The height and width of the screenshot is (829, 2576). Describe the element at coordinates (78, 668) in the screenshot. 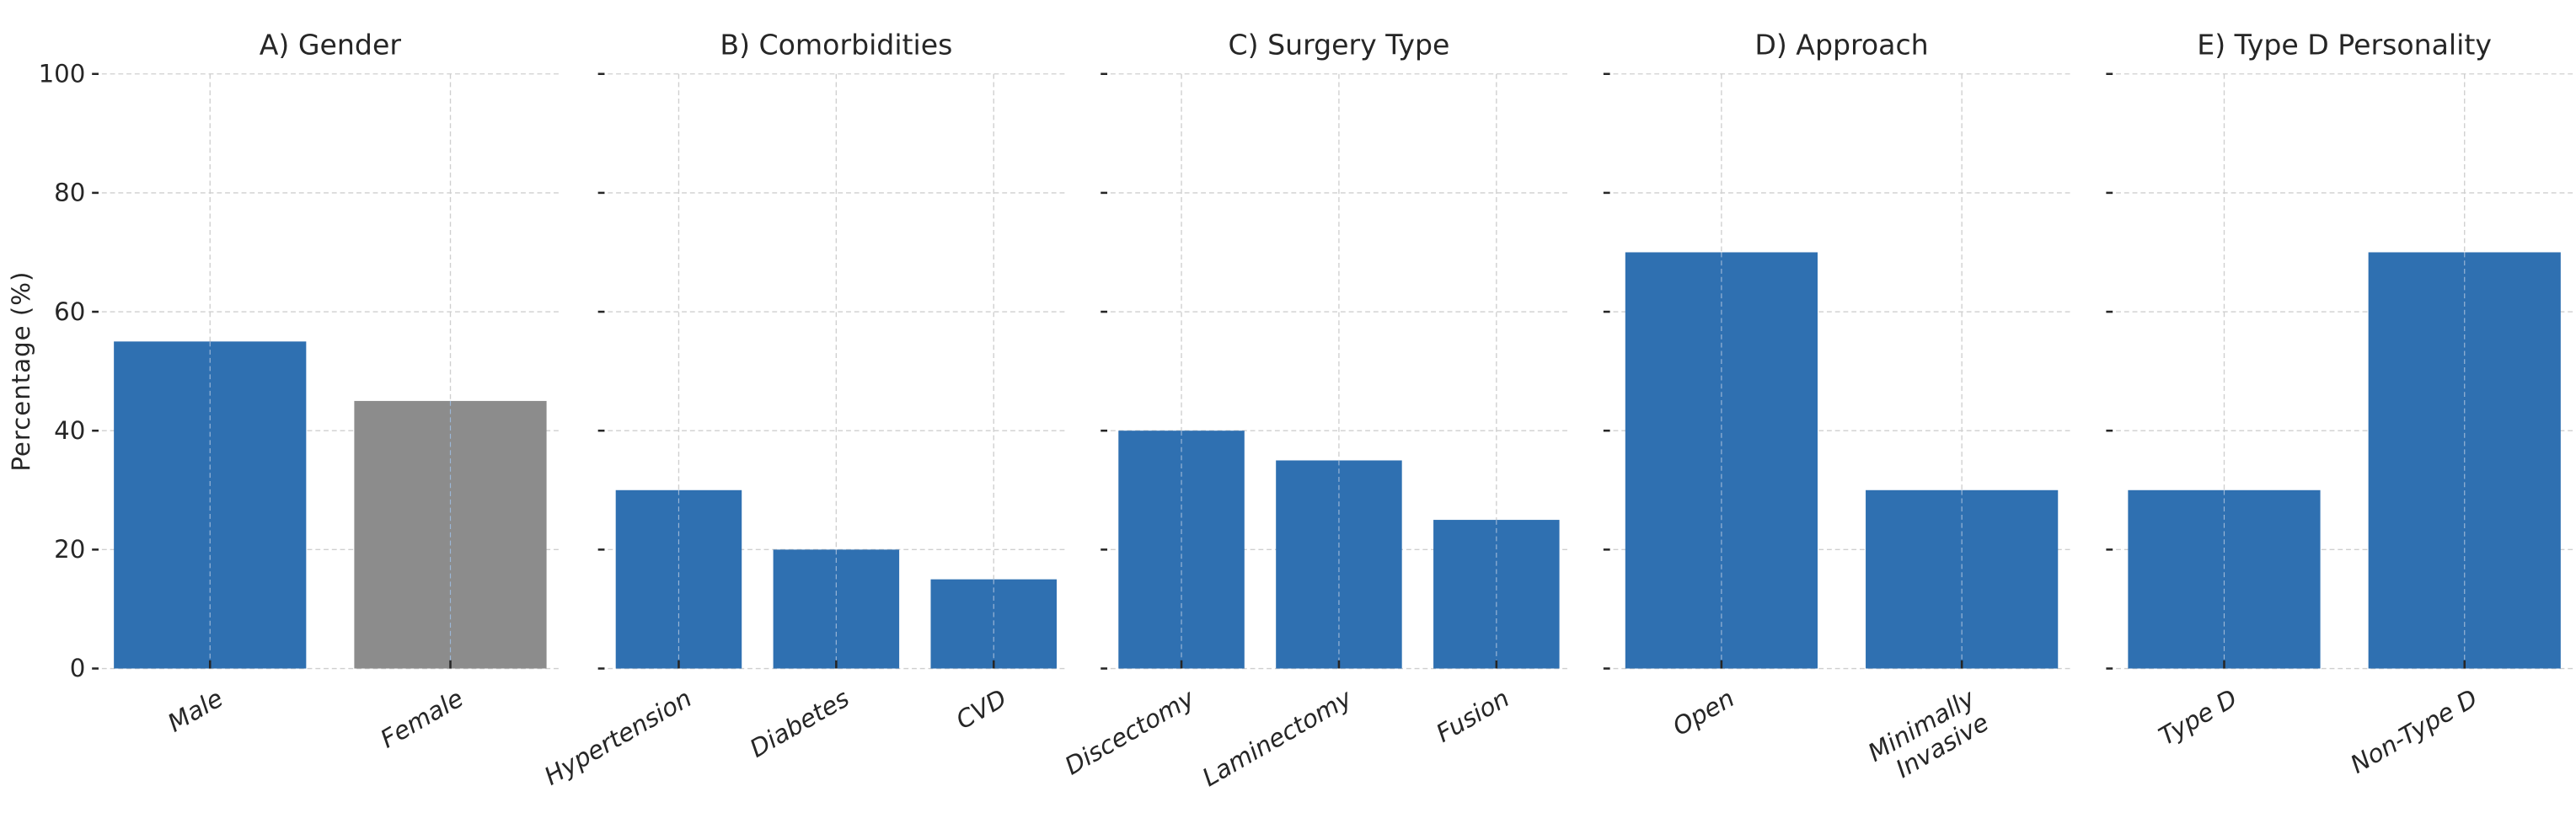

I see `y-tick-label: 0` at that location.